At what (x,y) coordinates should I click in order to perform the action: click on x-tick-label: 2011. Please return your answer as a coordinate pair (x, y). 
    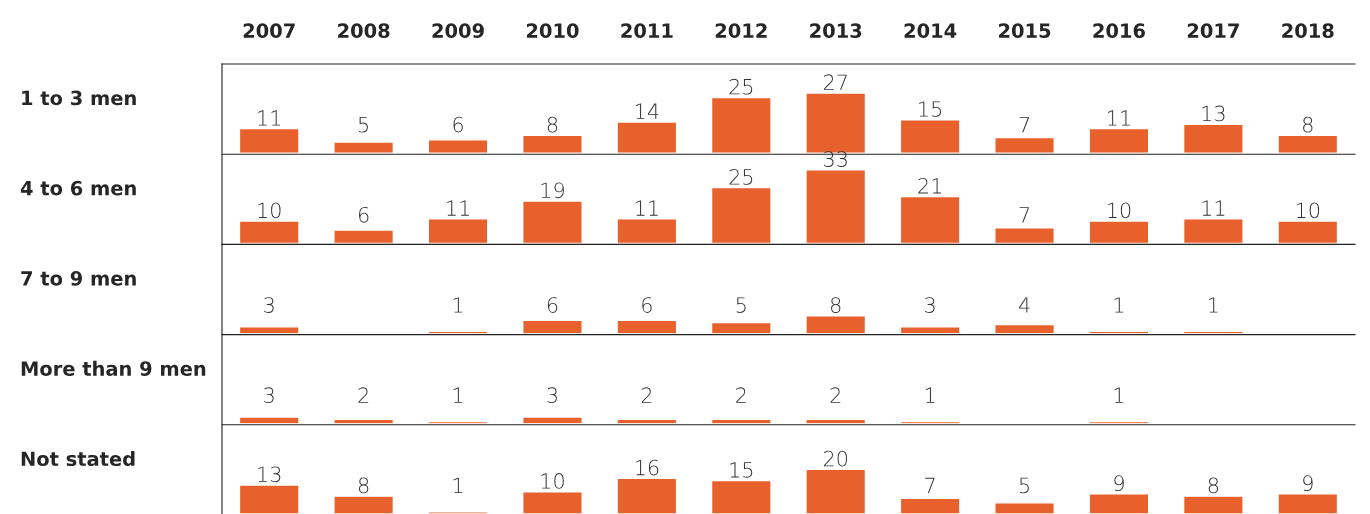
    Looking at the image, I should click on (647, 31).